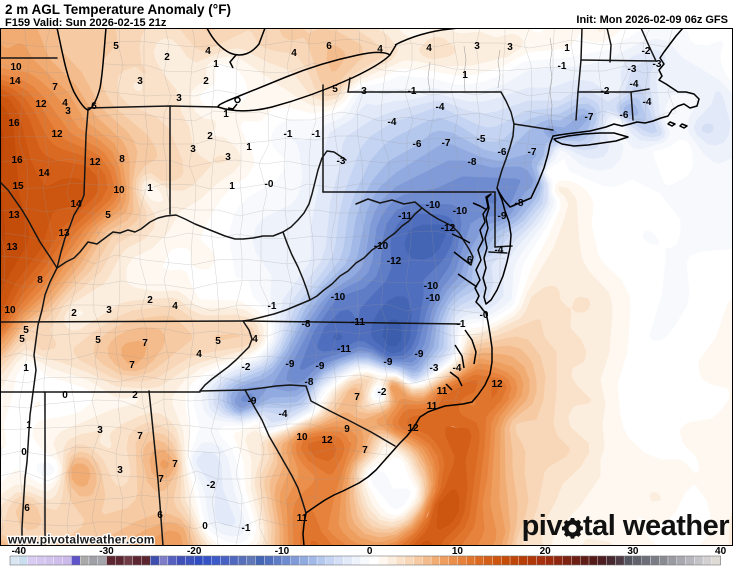 This screenshot has height=567, width=733. I want to click on svg-text: 16, so click(17, 160).